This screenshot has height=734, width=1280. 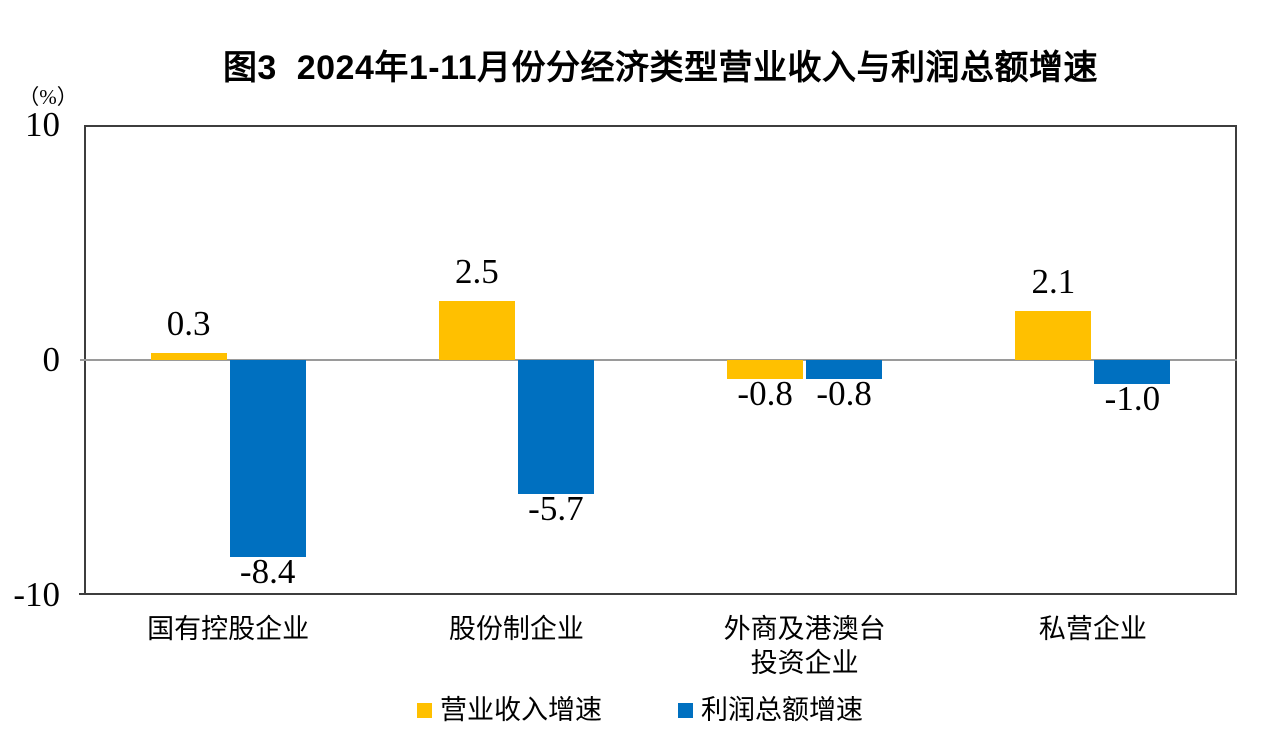 I want to click on revenue-growth-value-label: 2.1, so click(x=1053, y=281).